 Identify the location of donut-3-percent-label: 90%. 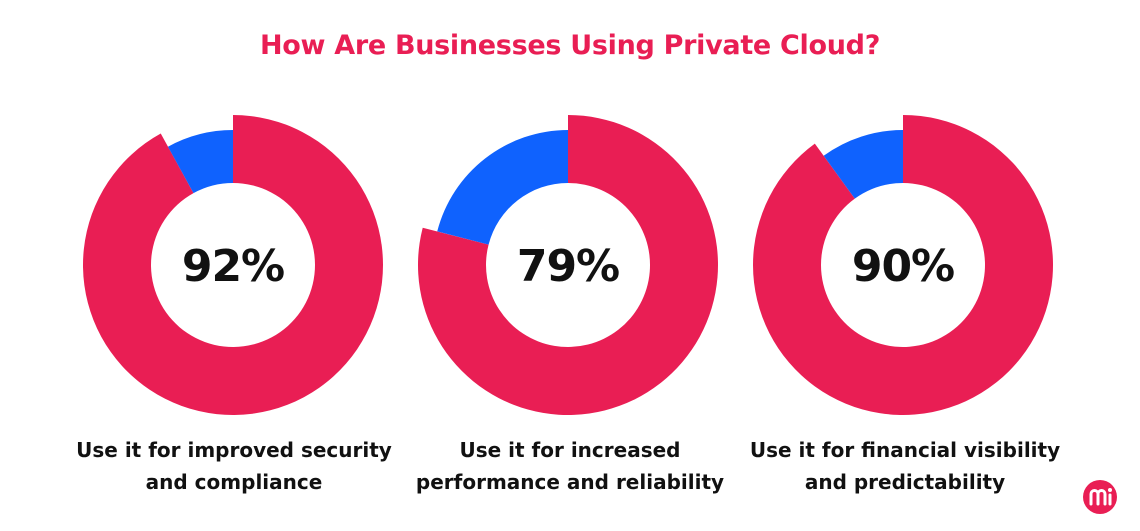
(903, 266).